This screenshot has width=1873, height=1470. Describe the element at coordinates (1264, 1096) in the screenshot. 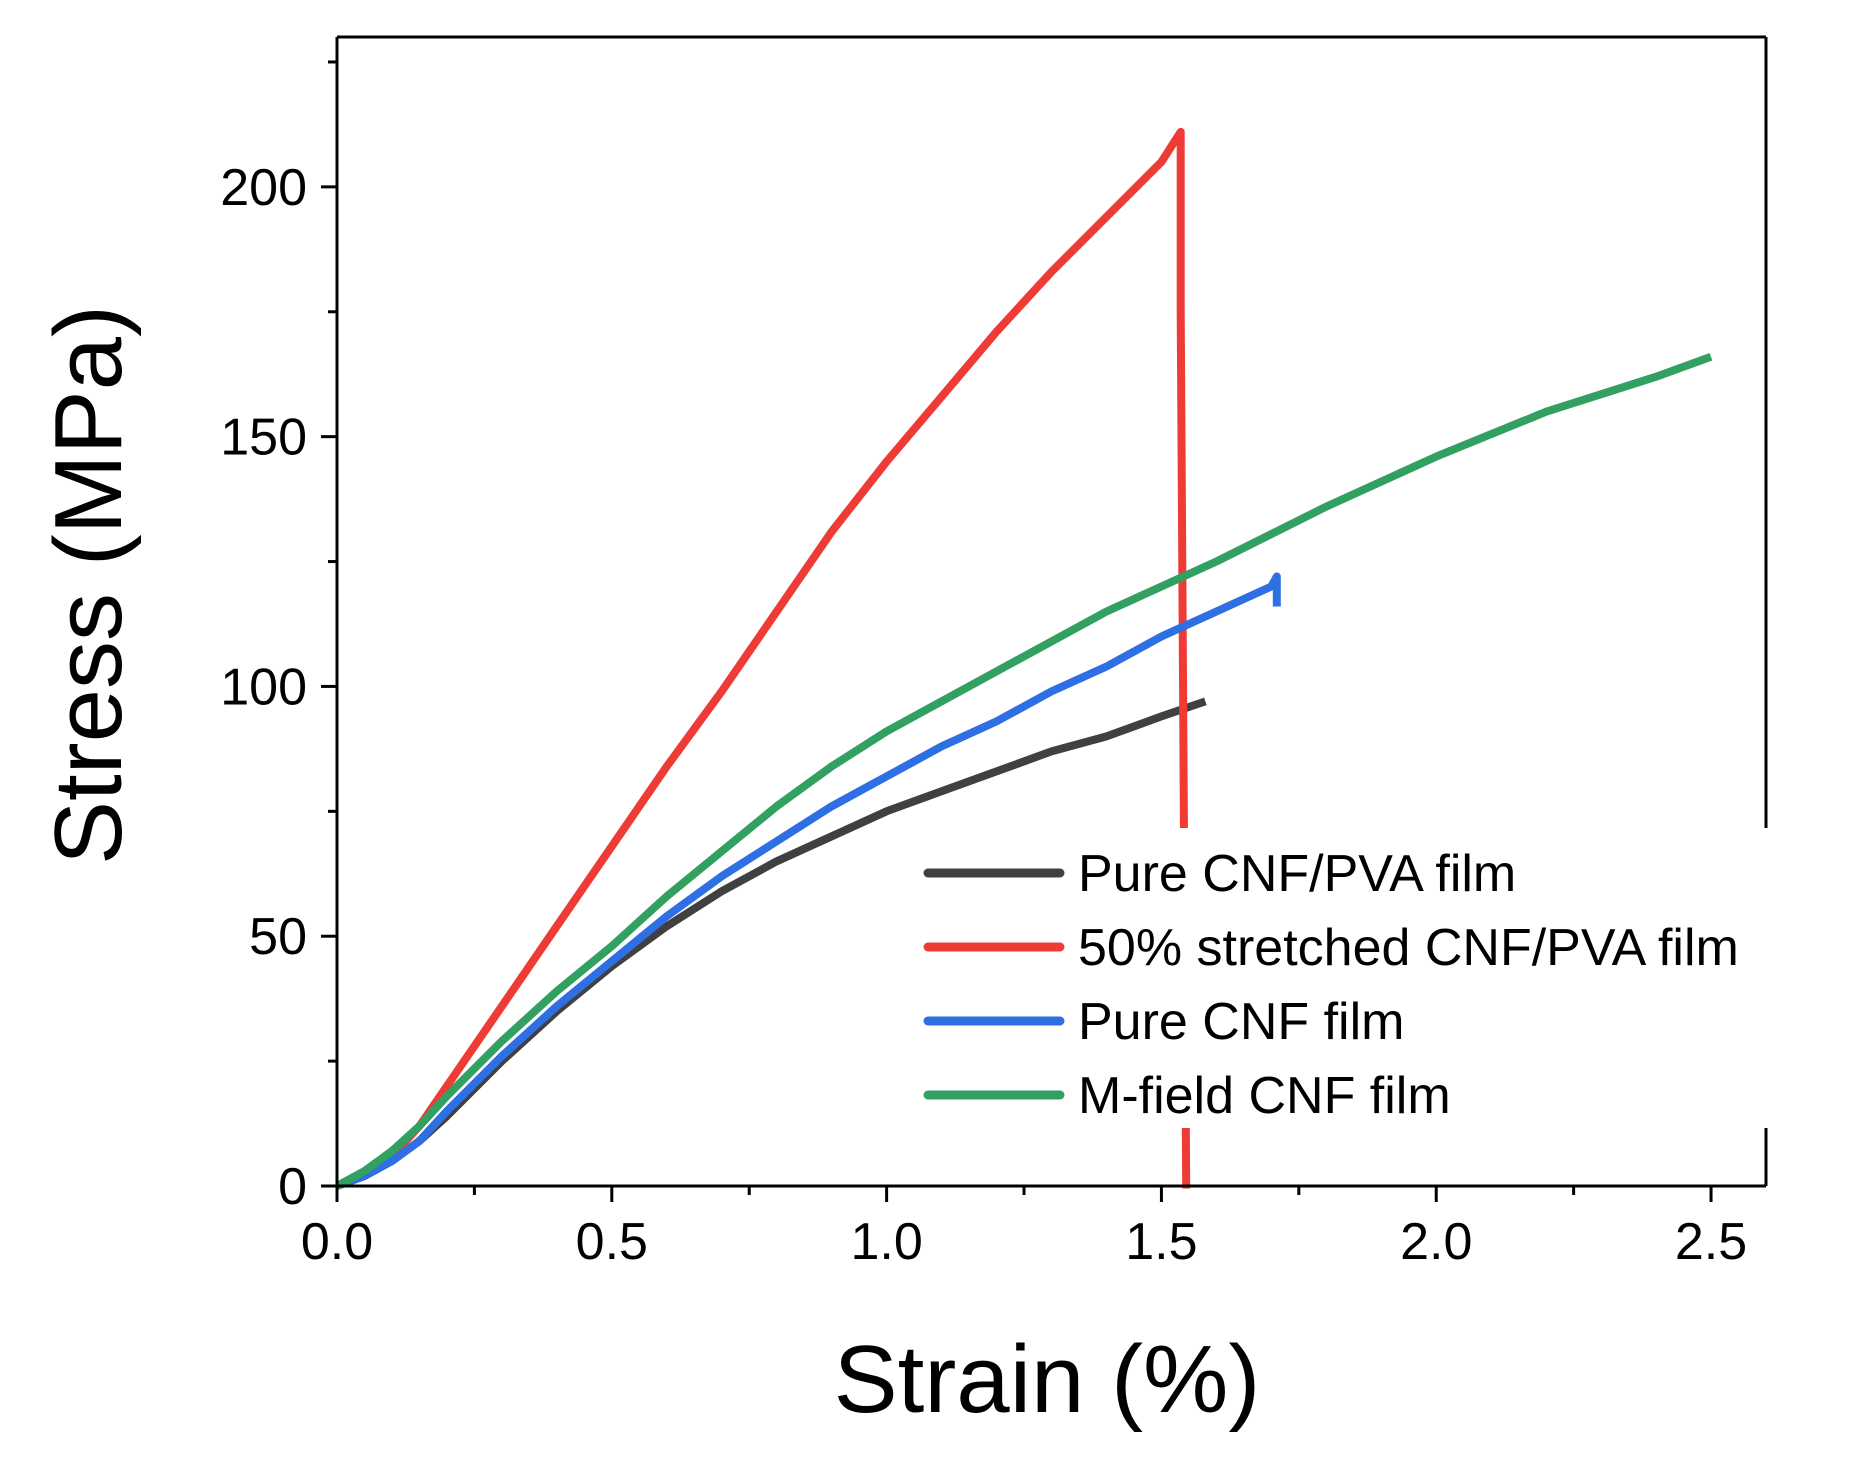

I see `legend-label-3: M-field CNF film` at that location.